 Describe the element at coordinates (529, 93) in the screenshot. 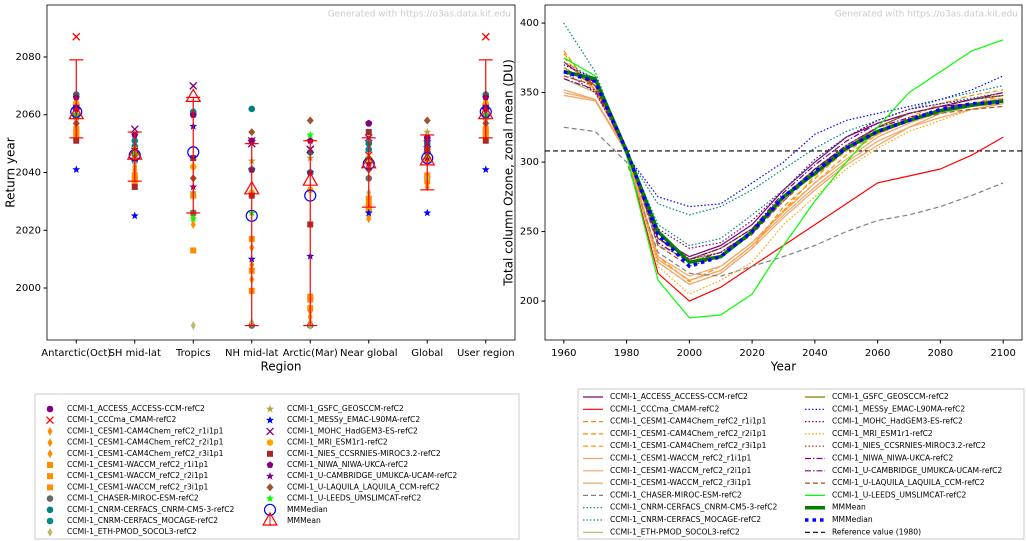

I see `y-tick-label: 350` at that location.